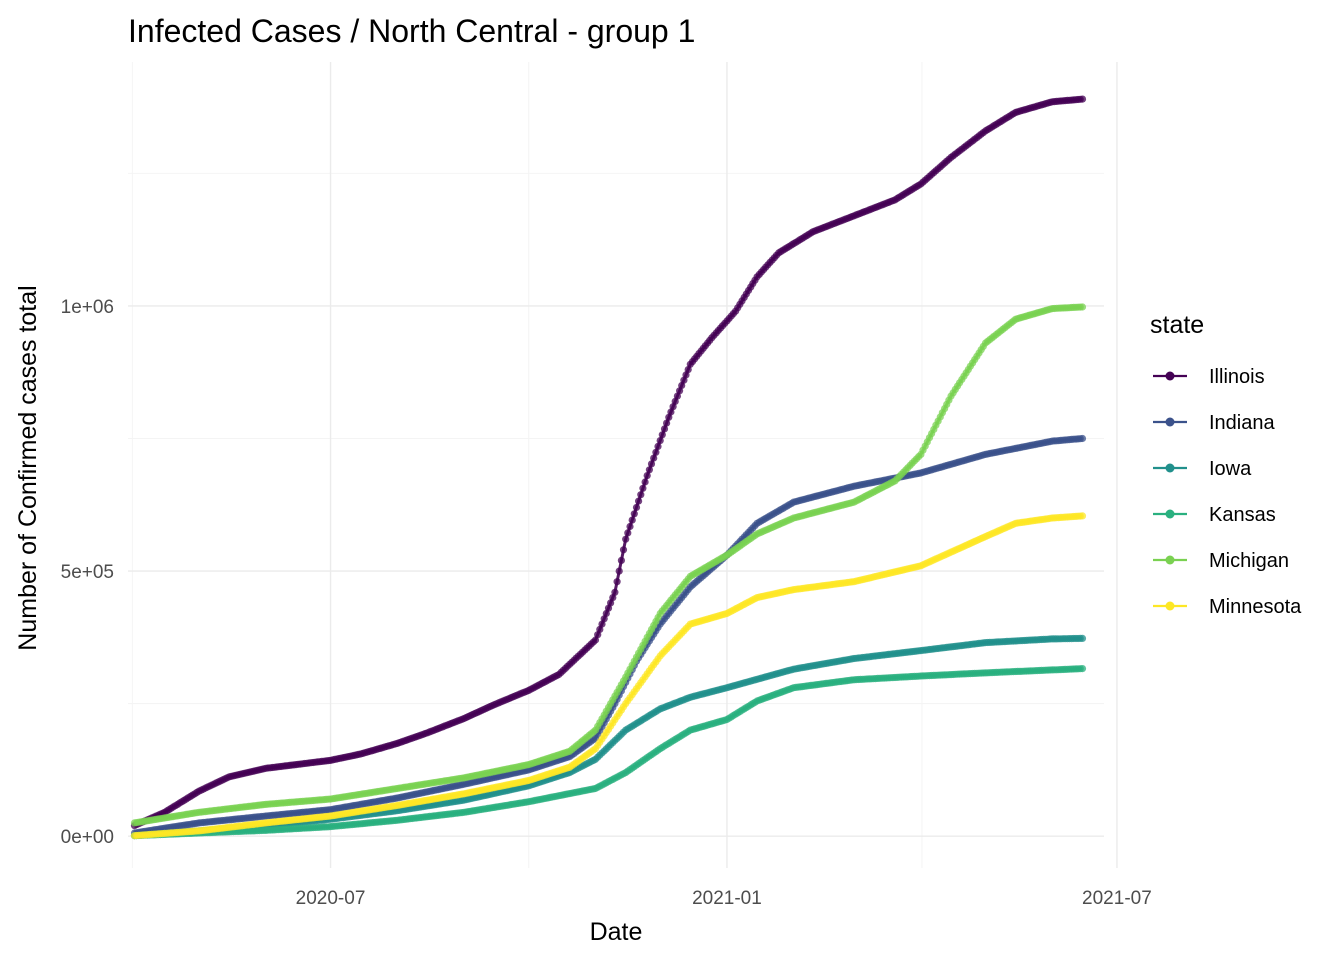 The height and width of the screenshot is (960, 1344). What do you see at coordinates (28, 467) in the screenshot?
I see `y-axis-title: Number of Confirmed cases total` at bounding box center [28, 467].